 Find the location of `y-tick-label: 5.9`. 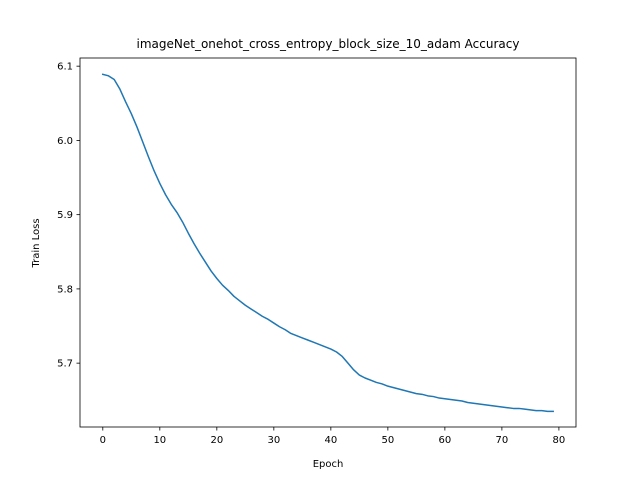

y-tick-label: 5.9 is located at coordinates (65, 215).